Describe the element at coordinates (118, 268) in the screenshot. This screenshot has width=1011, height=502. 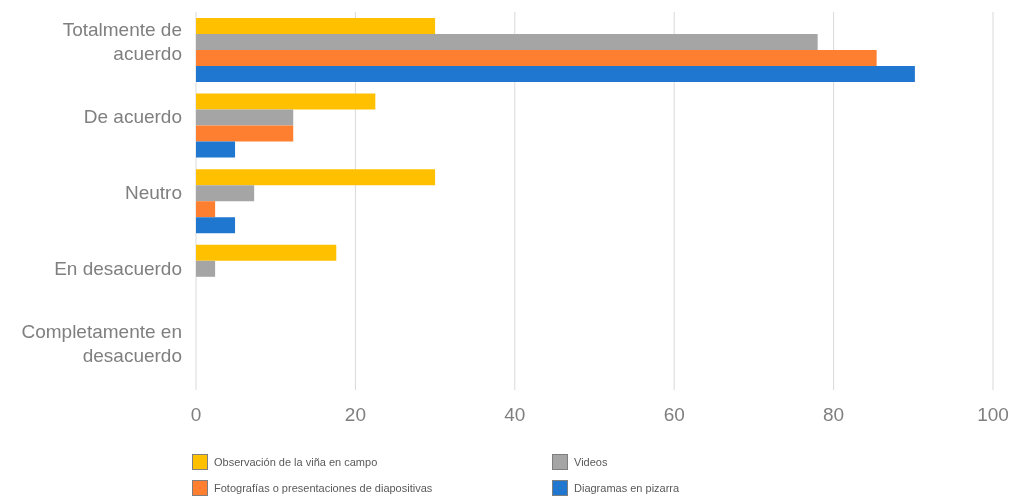
I see `y-tick-label: En desacuerdo` at that location.